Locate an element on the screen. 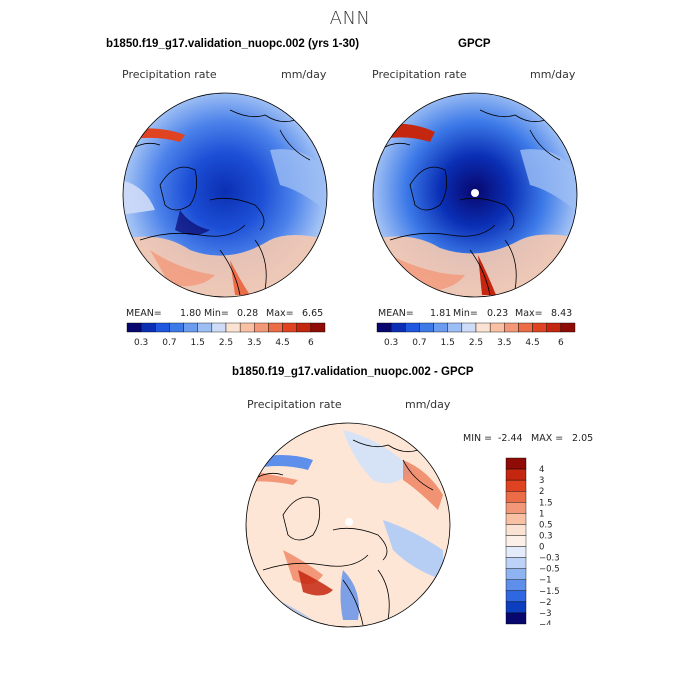 This screenshot has height=700, width=700. diff-colorbar-tick-label: −0.3 is located at coordinates (549, 559).